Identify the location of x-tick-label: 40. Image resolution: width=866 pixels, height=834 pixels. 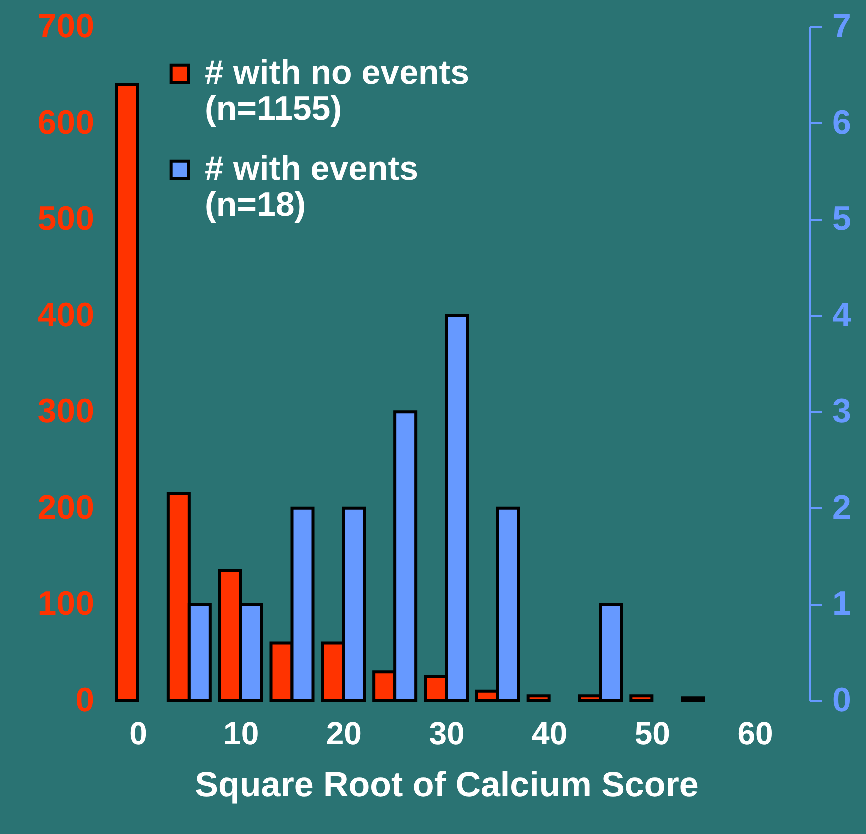
(550, 734).